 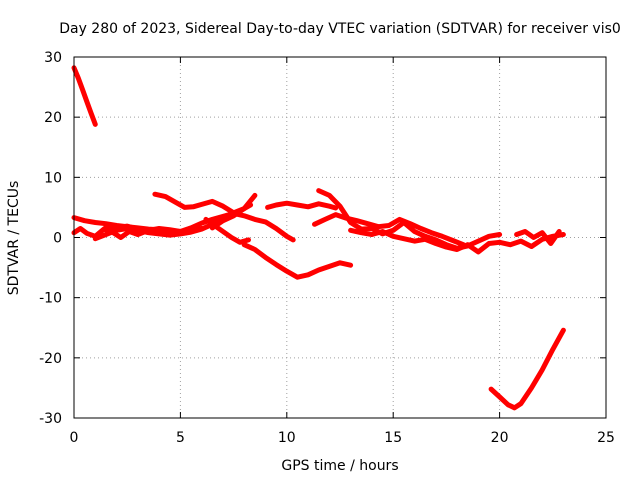 What do you see at coordinates (50, 238) in the screenshot?
I see `y-tick-labels: -30 -20 -10 0 10 20 30` at bounding box center [50, 238].